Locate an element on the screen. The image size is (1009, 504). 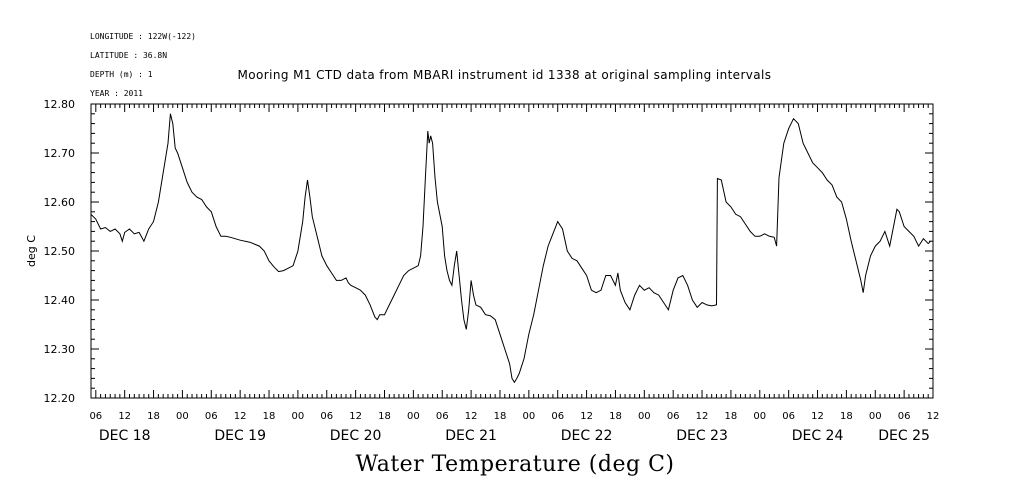
day-label: DEC 24 is located at coordinates (818, 436).